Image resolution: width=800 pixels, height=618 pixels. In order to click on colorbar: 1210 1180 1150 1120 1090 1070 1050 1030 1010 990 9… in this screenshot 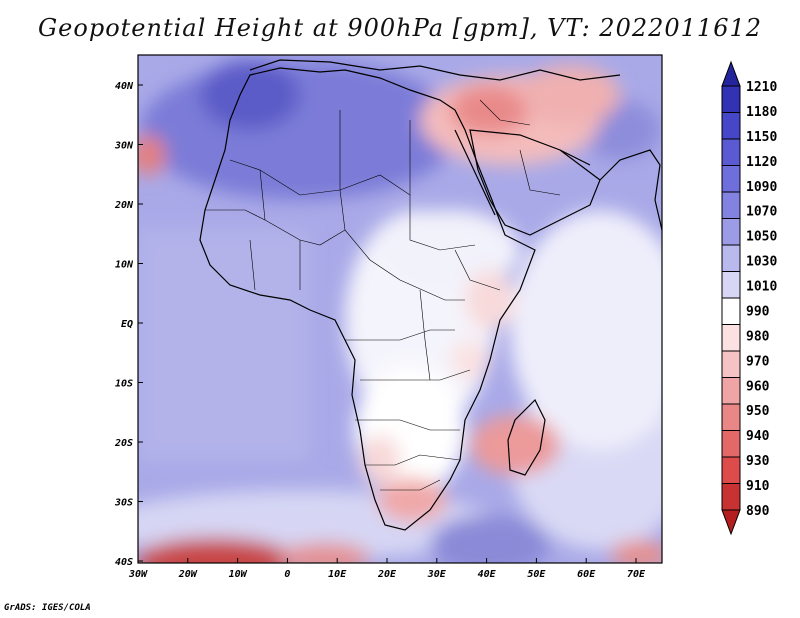, I will do `click(749, 298)`.